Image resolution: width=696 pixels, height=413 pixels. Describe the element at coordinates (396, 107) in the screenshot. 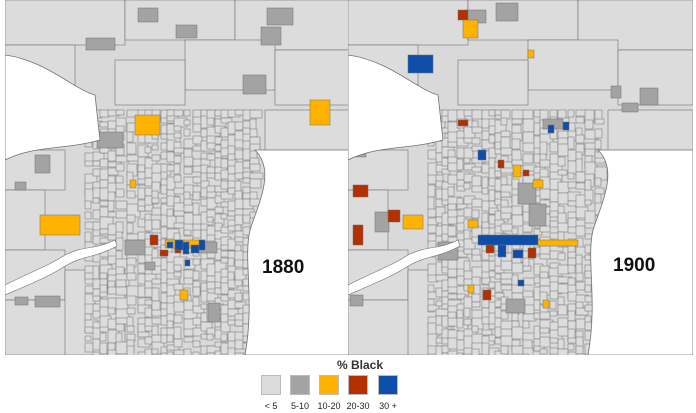

I see `schuylkill-river` at that location.